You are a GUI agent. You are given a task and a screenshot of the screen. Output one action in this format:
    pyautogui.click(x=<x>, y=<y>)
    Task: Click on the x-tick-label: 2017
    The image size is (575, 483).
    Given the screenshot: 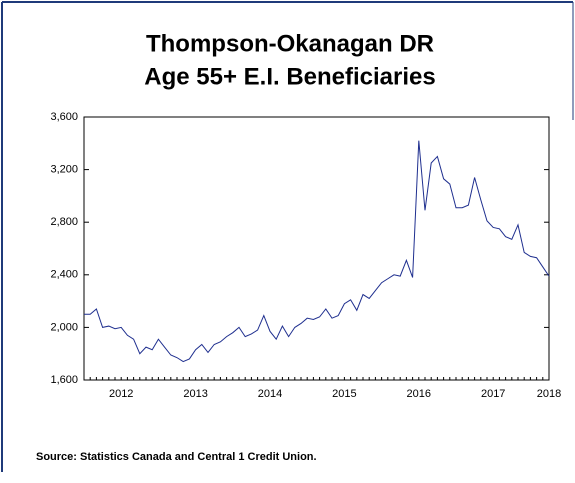 What is the action you would take?
    pyautogui.click(x=493, y=394)
    